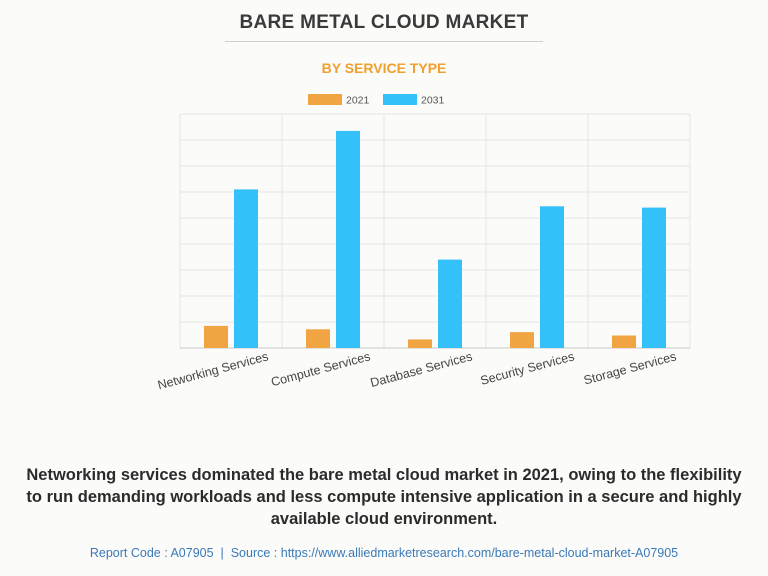 The image size is (768, 576). Describe the element at coordinates (325, 99) in the screenshot. I see `legend-swatch-2021` at that location.